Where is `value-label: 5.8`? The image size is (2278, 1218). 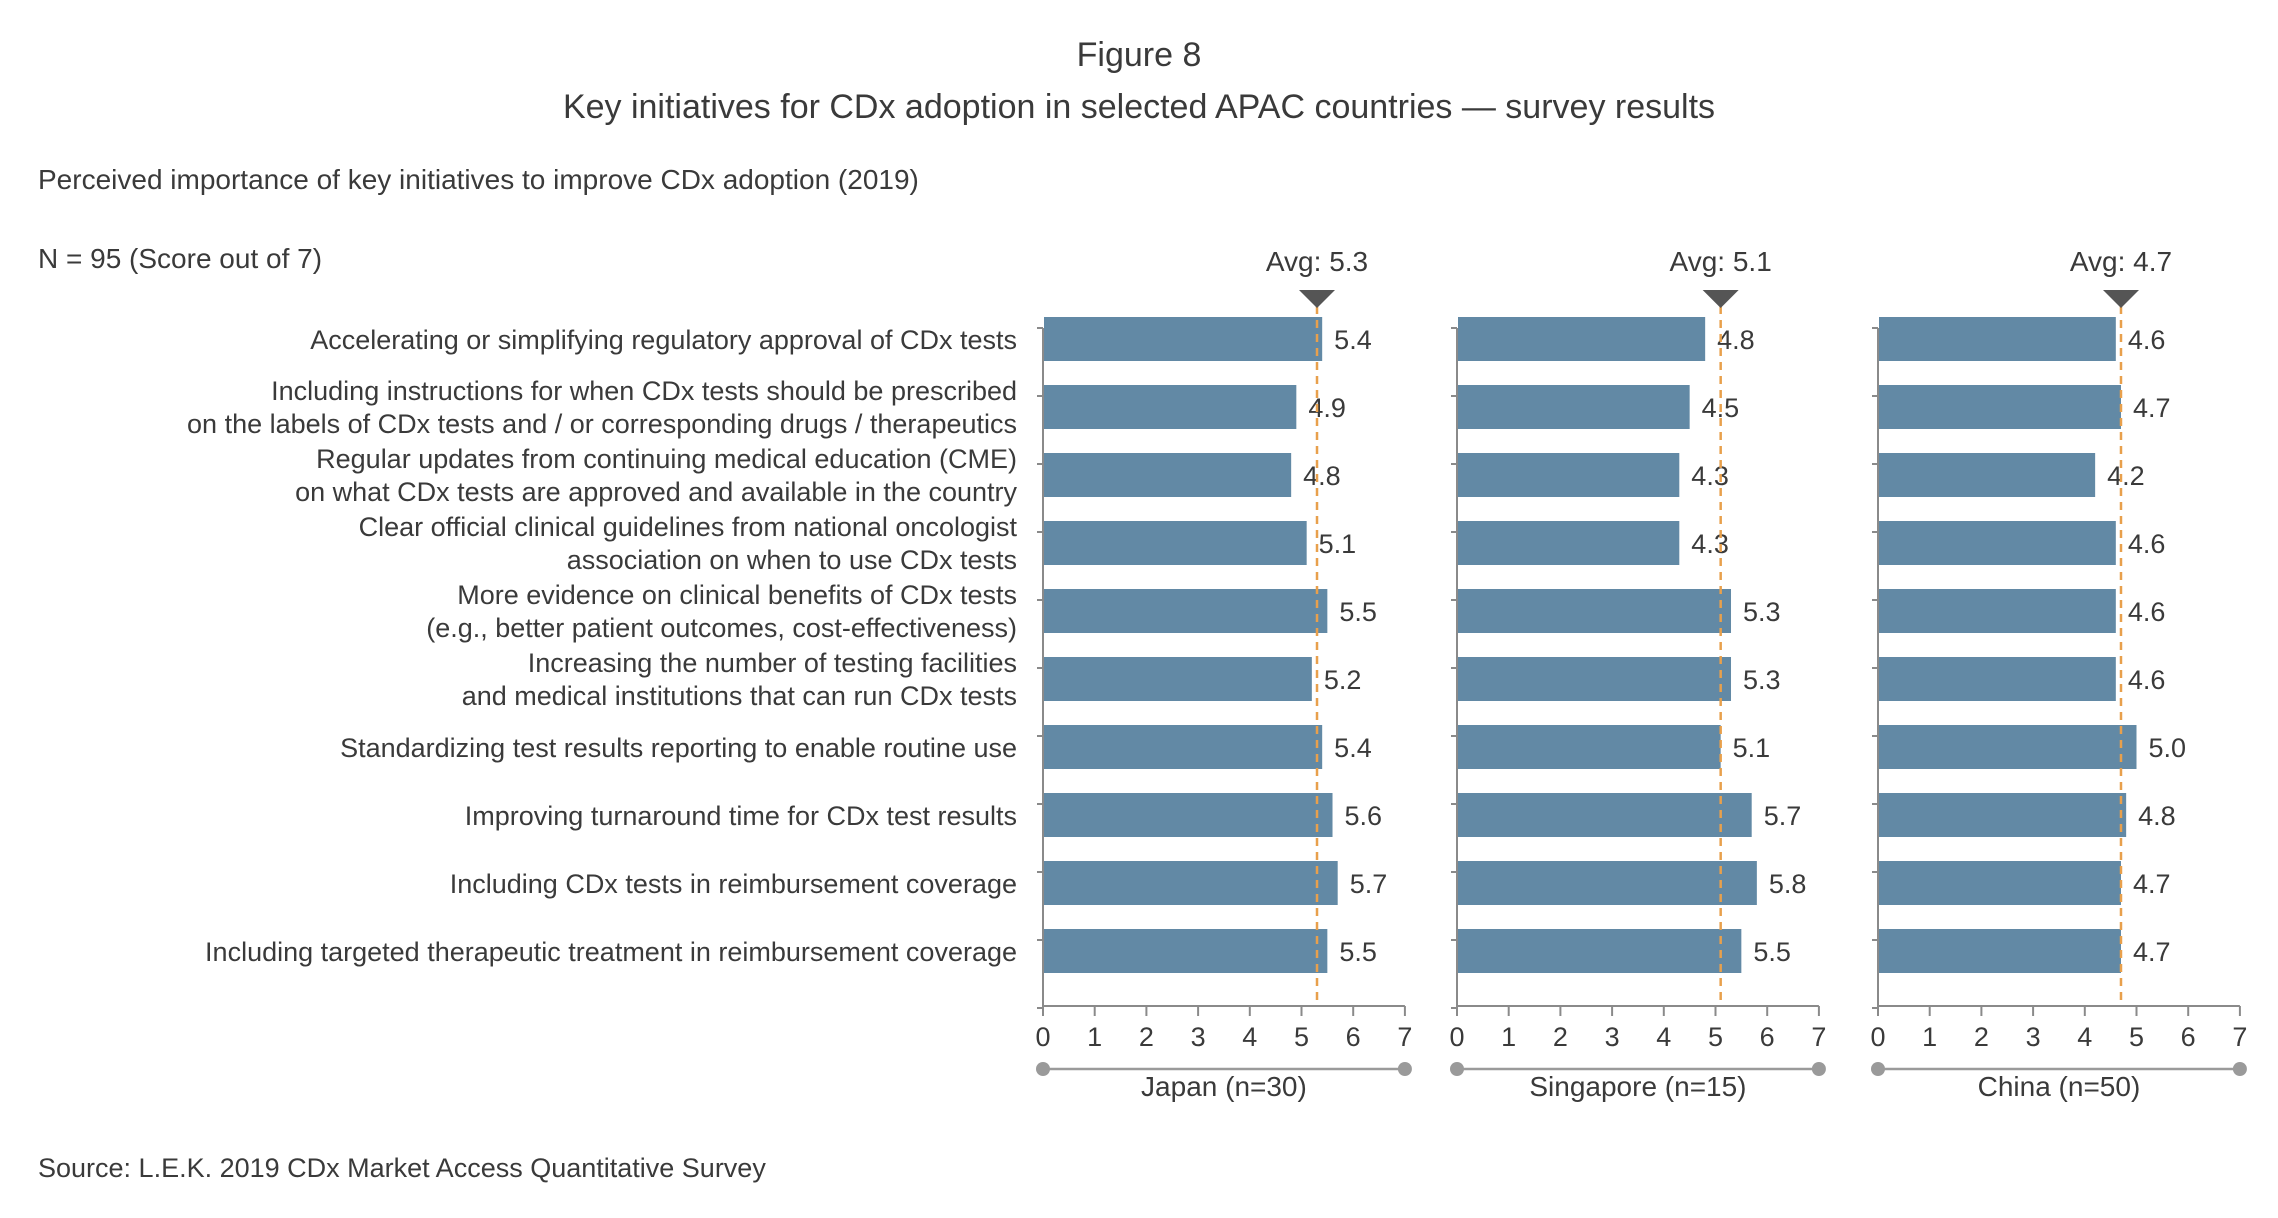 value-label: 5.8 is located at coordinates (1788, 884).